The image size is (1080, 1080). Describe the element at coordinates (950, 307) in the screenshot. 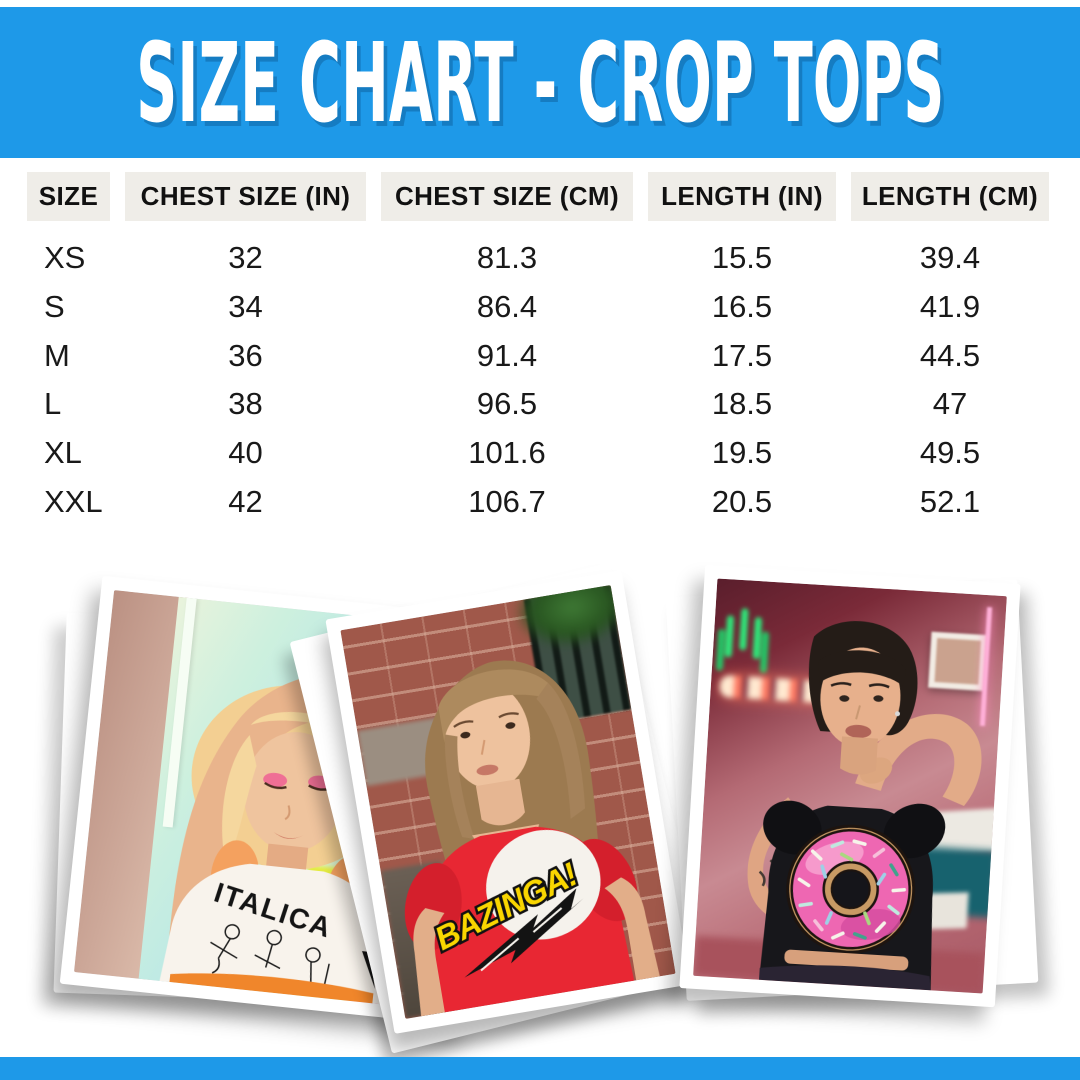

I see `cell-length-cm: 41.9` at that location.